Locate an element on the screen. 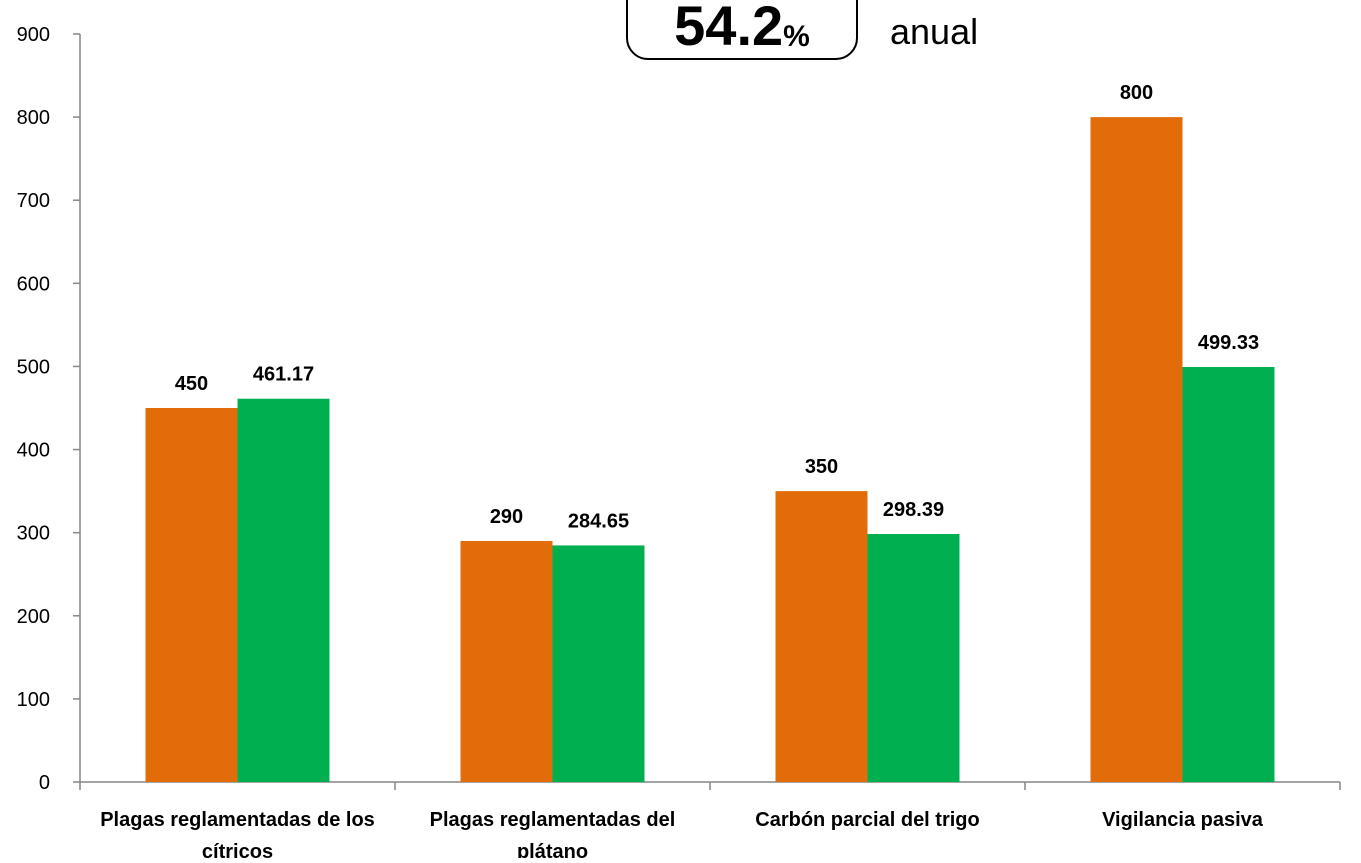 This screenshot has height=863, width=1361. data-label: 450 is located at coordinates (191, 384).